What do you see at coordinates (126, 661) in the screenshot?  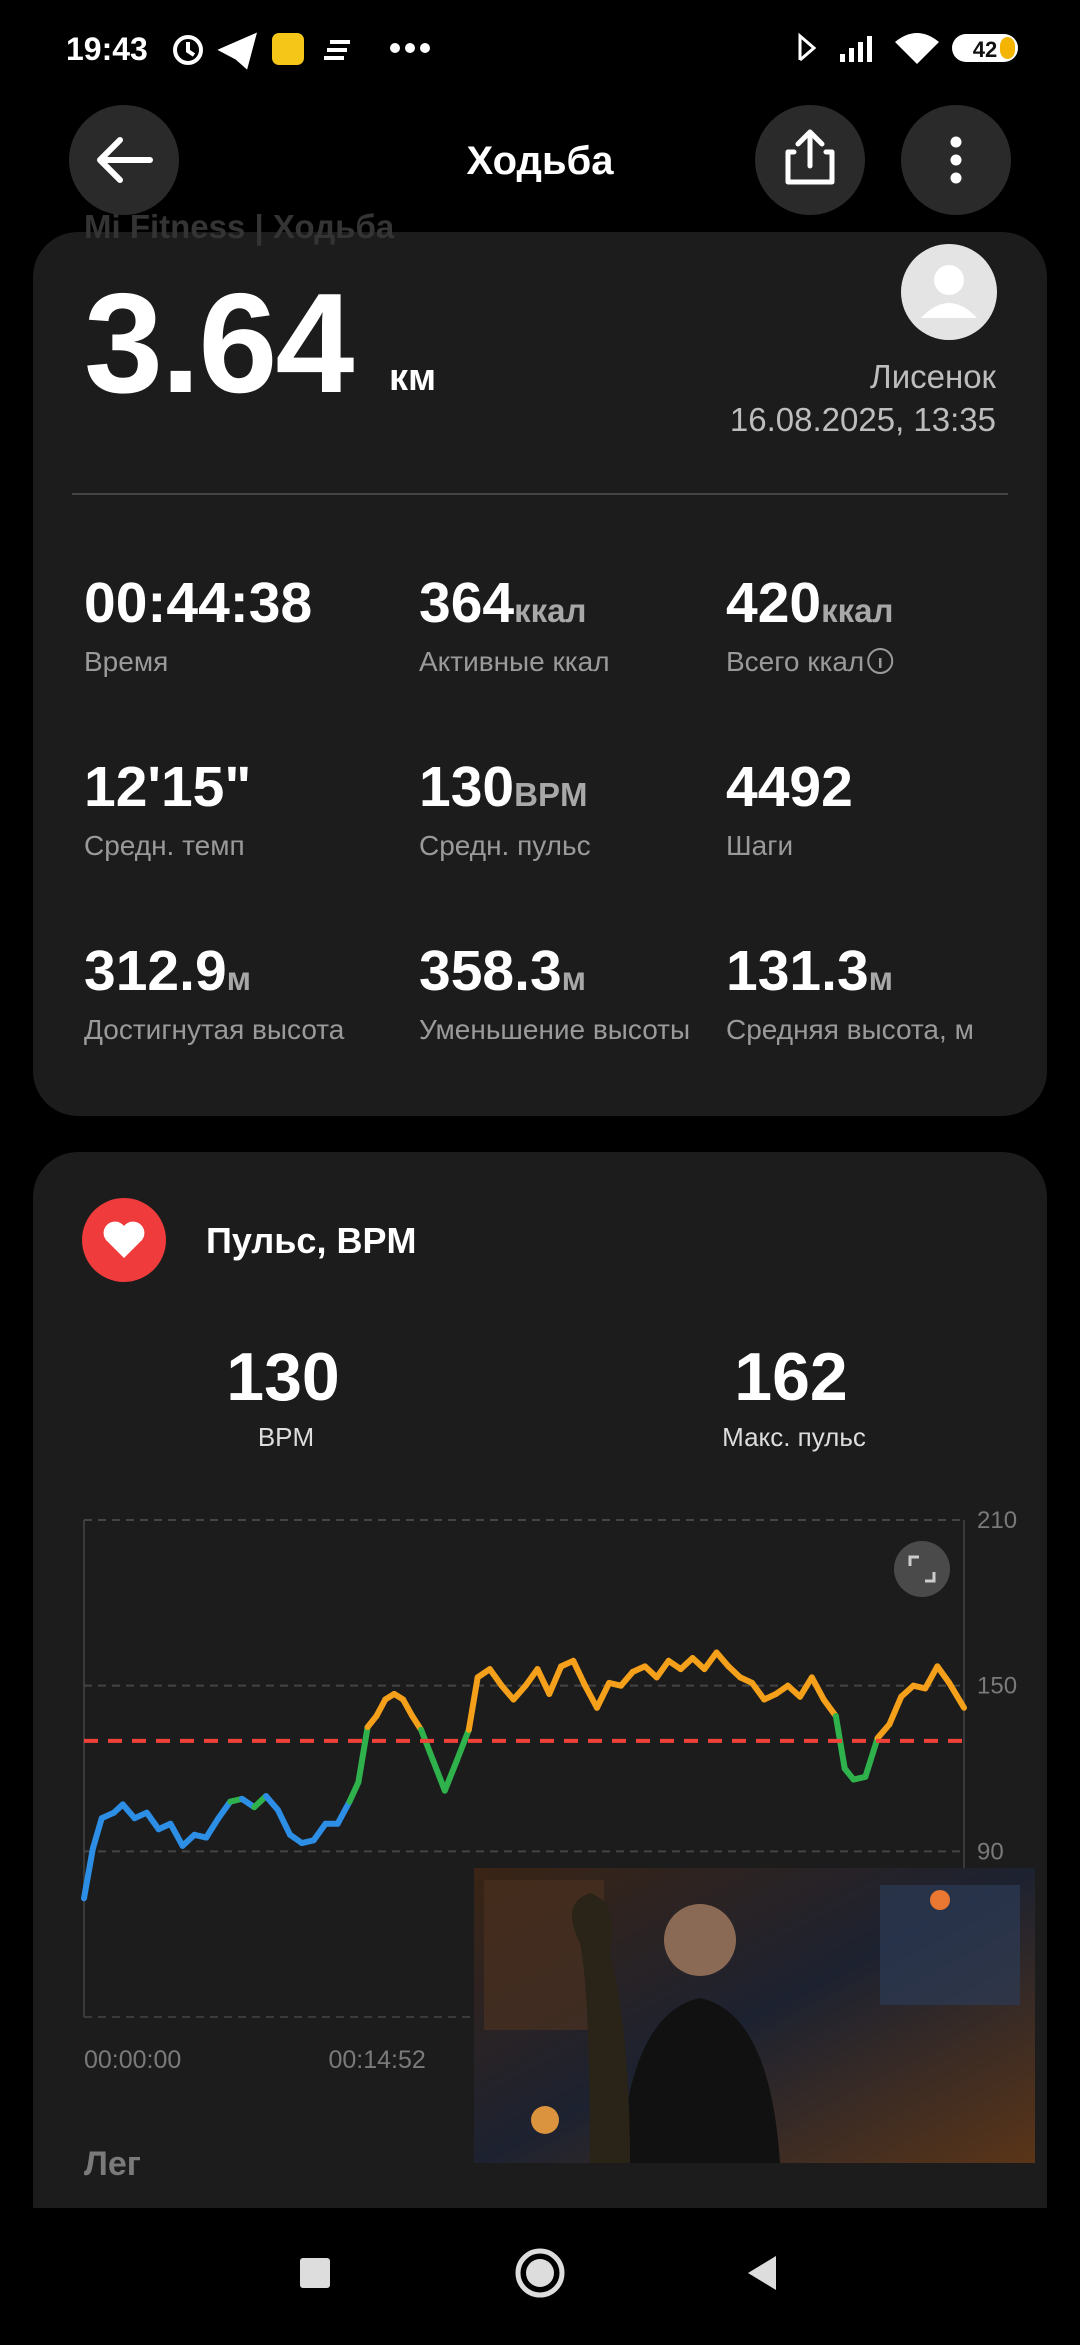 I see `stat-label: Время` at bounding box center [126, 661].